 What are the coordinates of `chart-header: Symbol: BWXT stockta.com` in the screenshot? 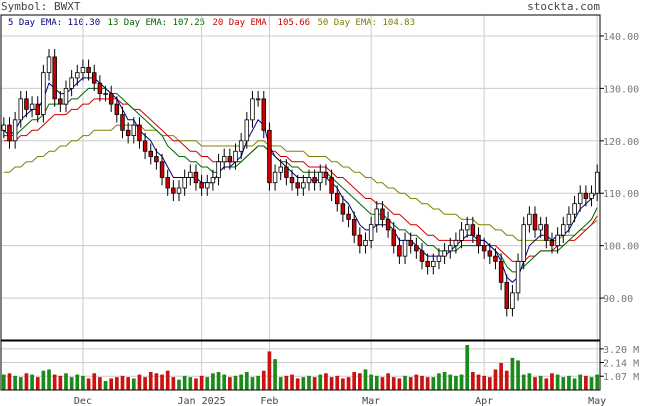 It's located at (327, 8).